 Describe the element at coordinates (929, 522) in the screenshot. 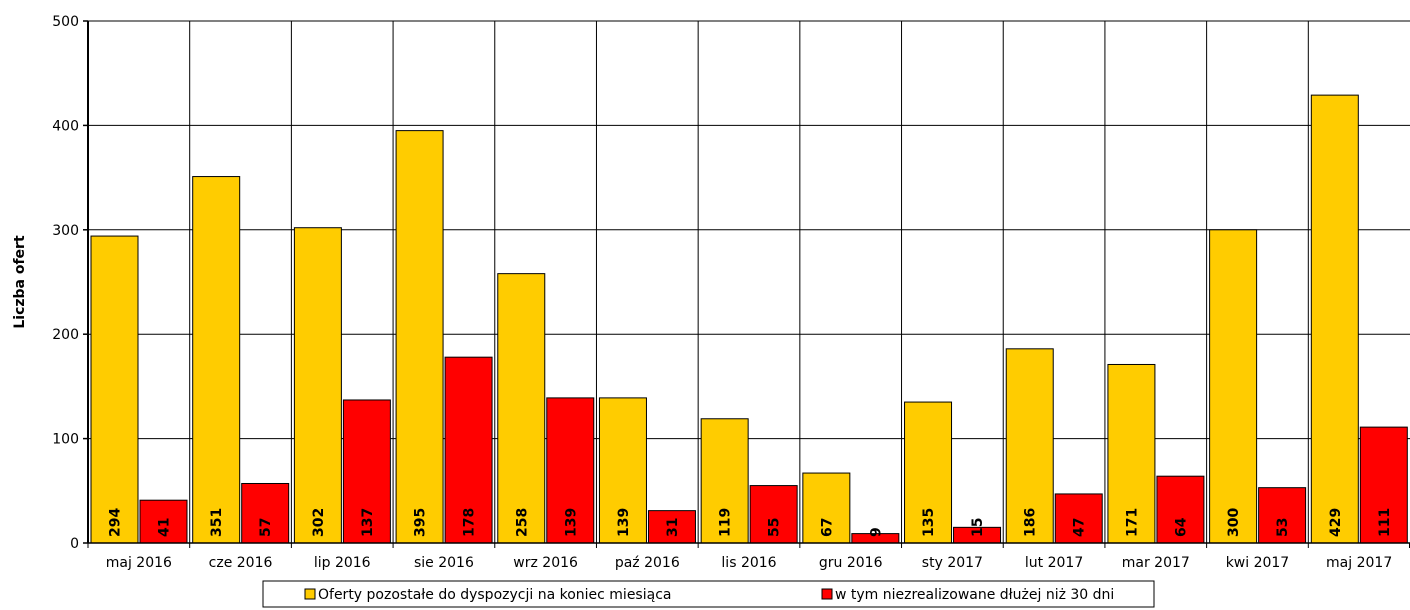

I see `bar-data-label: 135` at that location.